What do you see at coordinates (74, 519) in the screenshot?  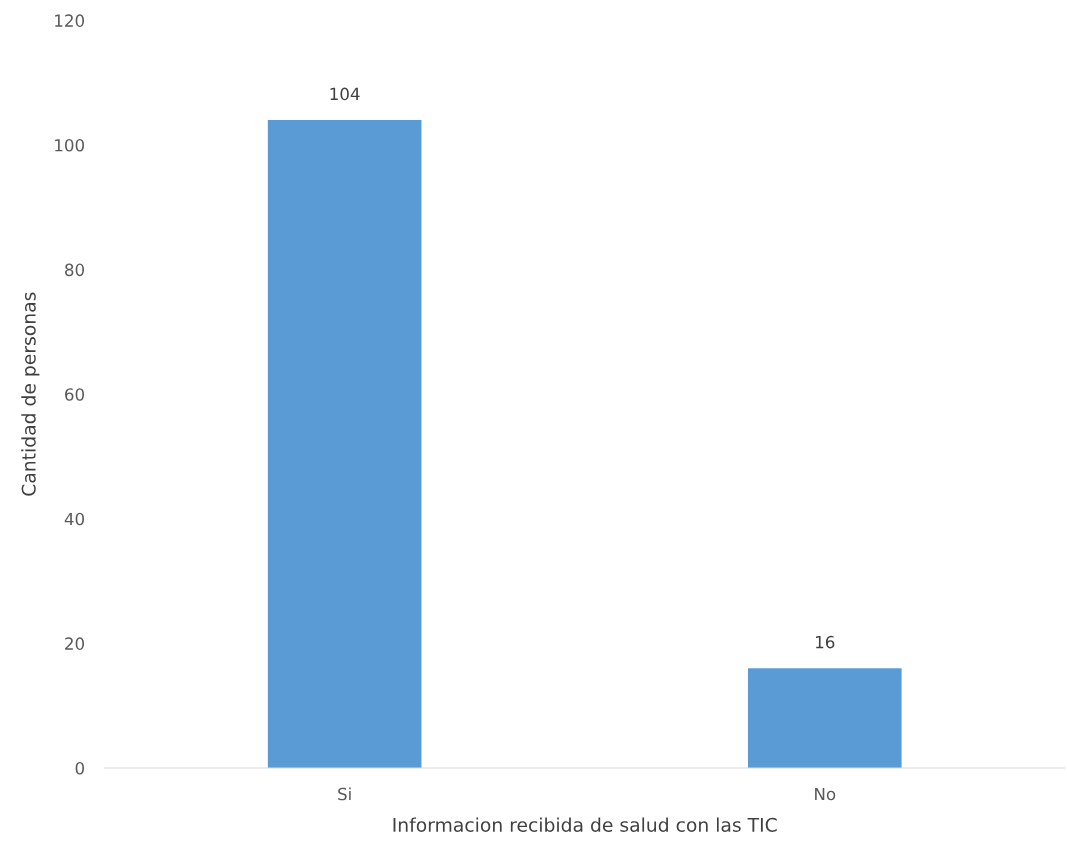 I see `y-tick-label: 40` at bounding box center [74, 519].